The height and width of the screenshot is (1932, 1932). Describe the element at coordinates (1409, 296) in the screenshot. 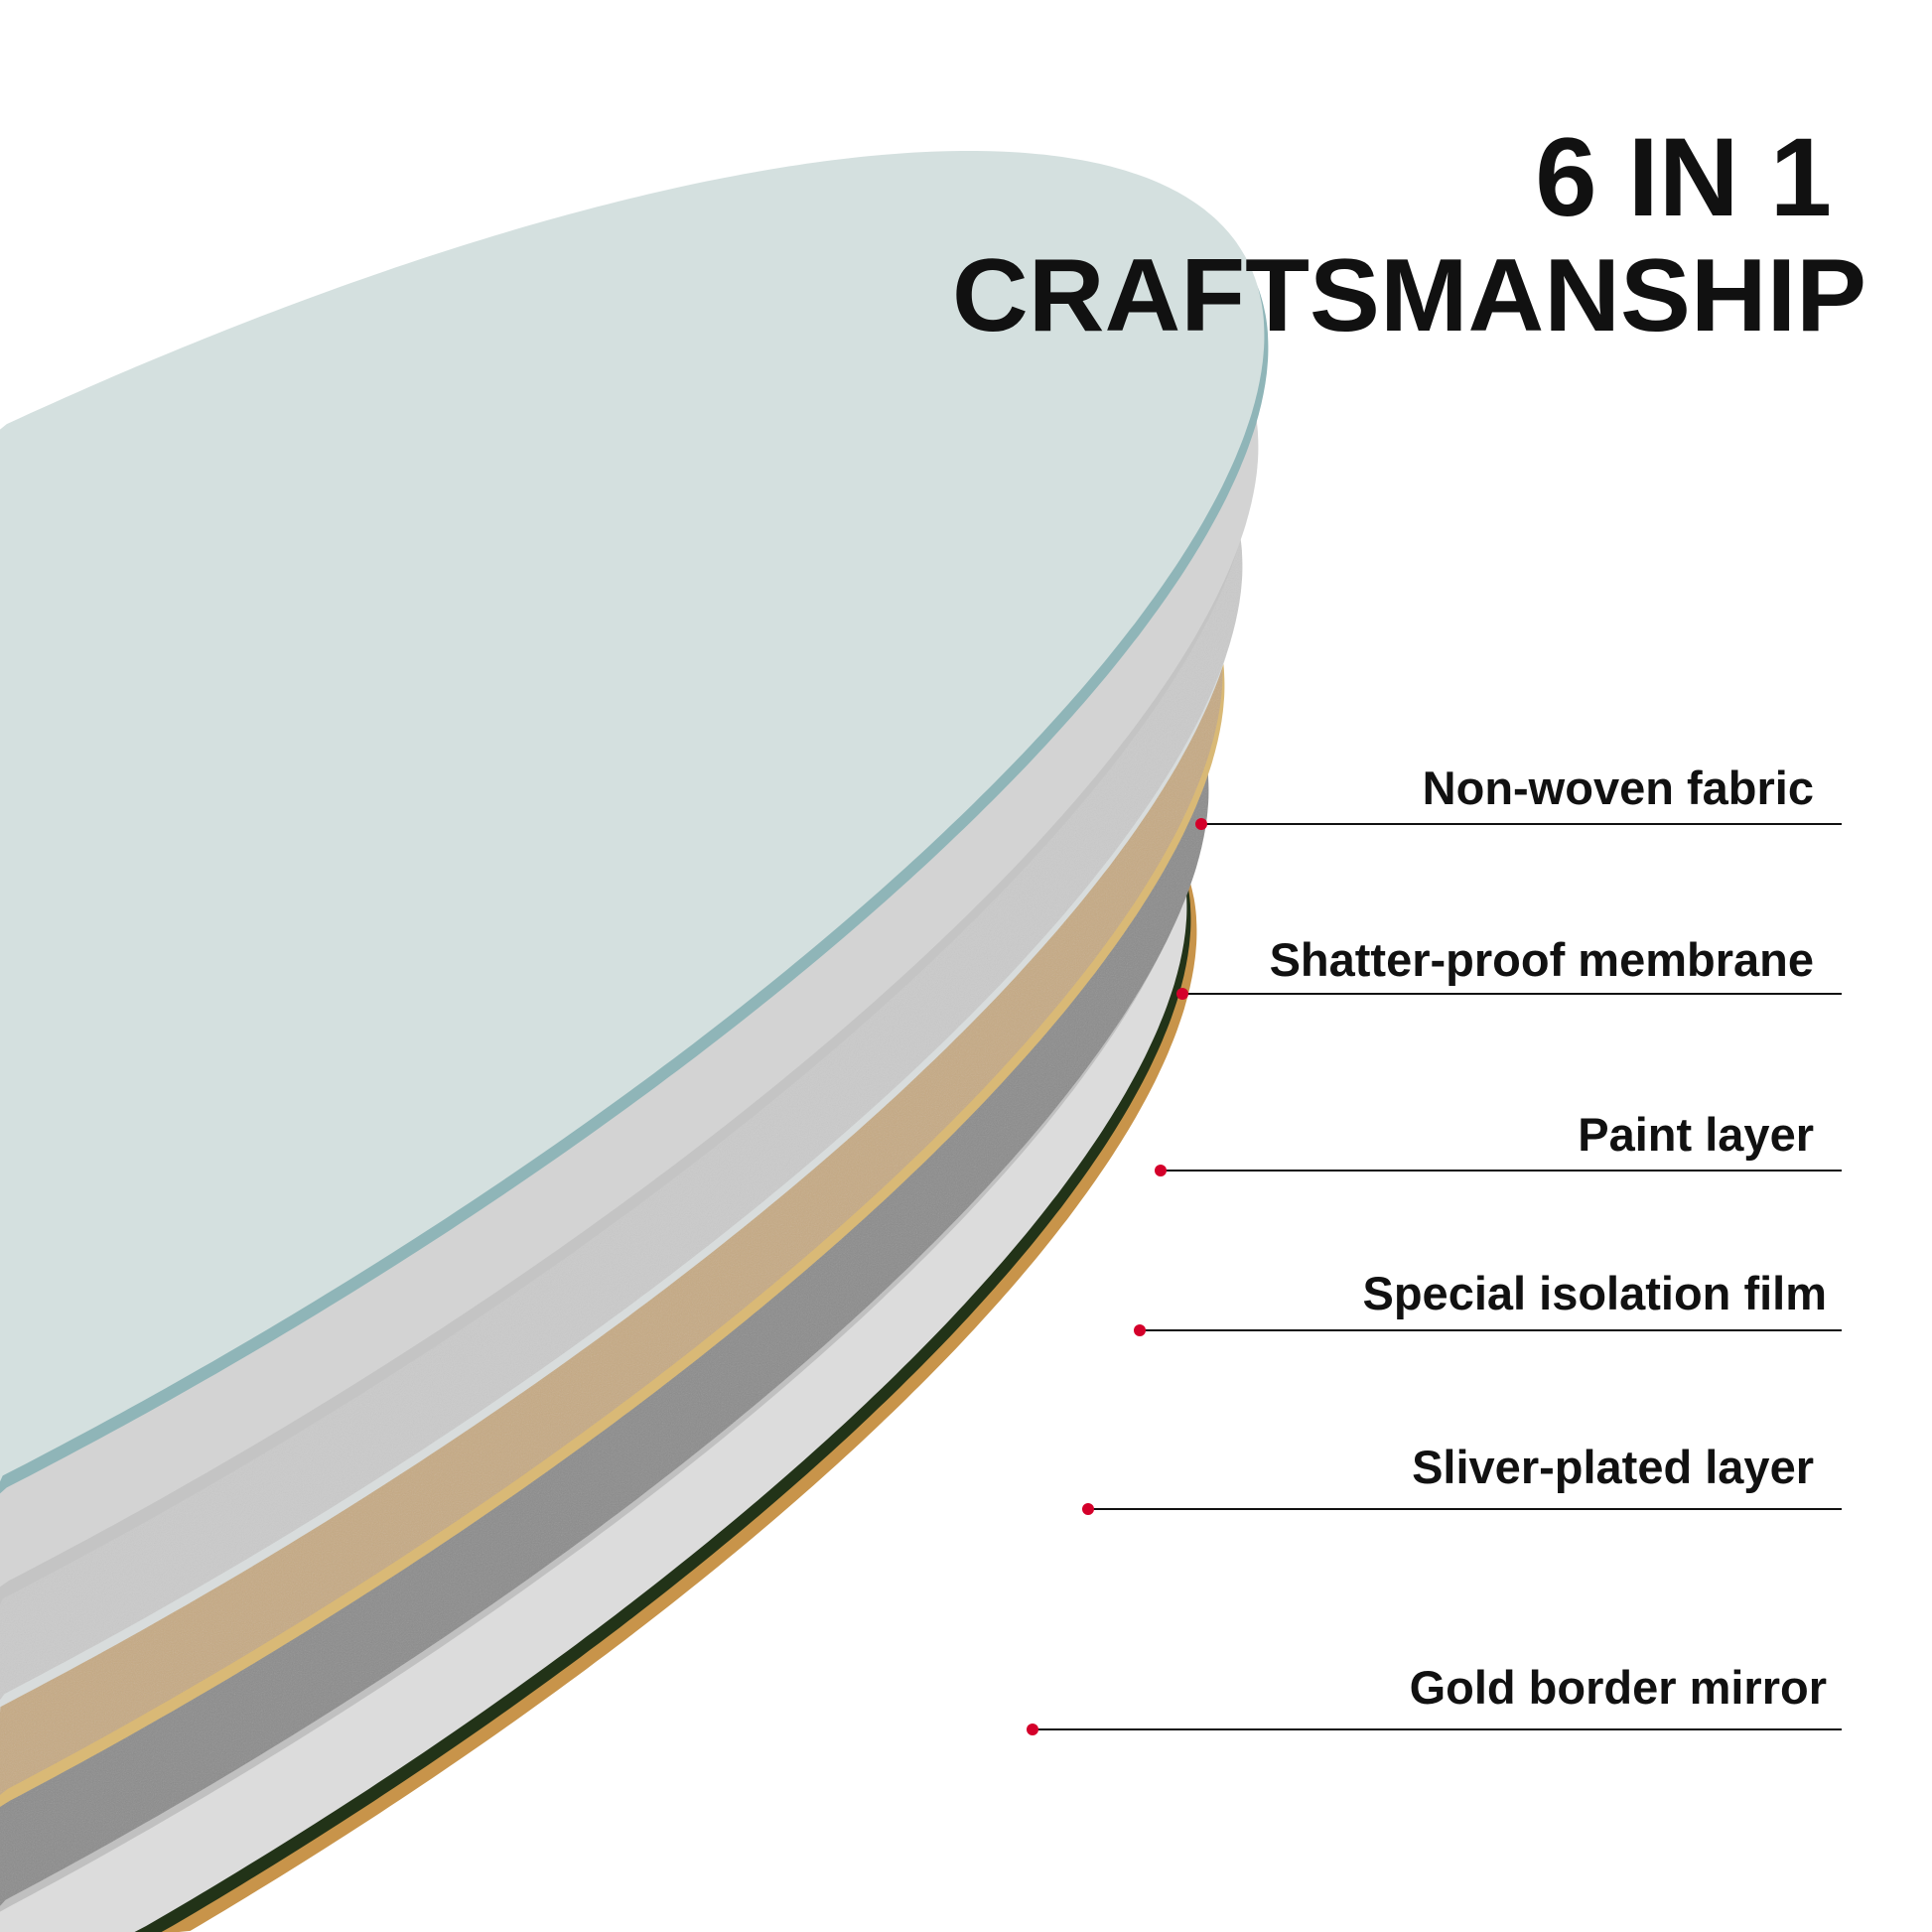

I see `title-line-2: CRAFTSMANSHIP` at that location.